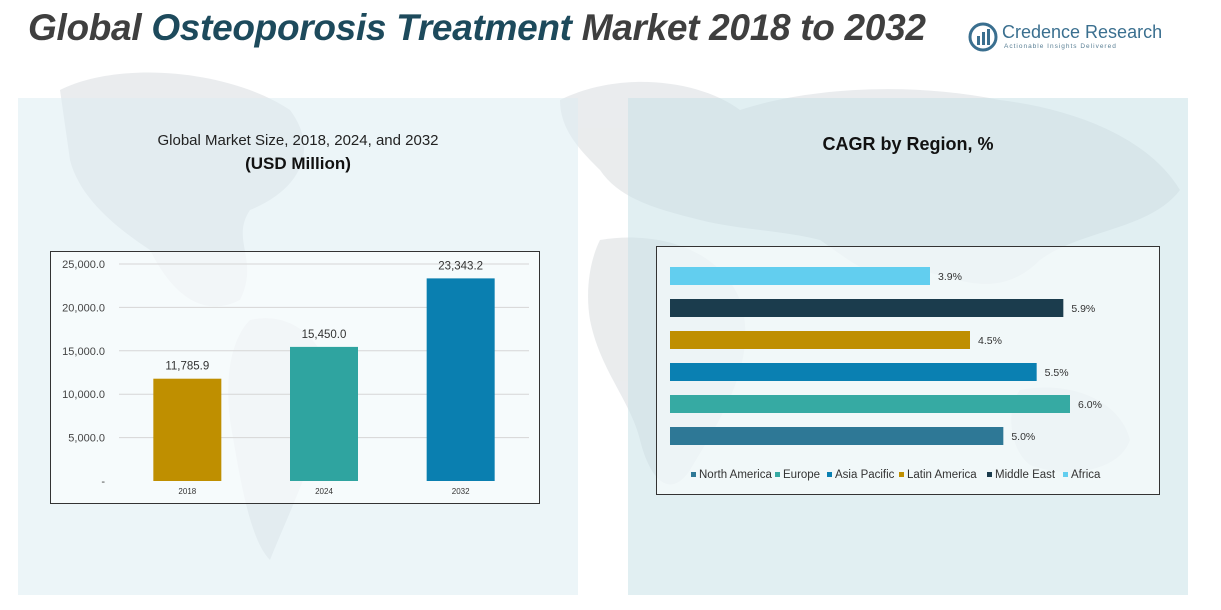  Describe the element at coordinates (83, 352) in the screenshot. I see `y-tick-label: 15,000.0` at that location.